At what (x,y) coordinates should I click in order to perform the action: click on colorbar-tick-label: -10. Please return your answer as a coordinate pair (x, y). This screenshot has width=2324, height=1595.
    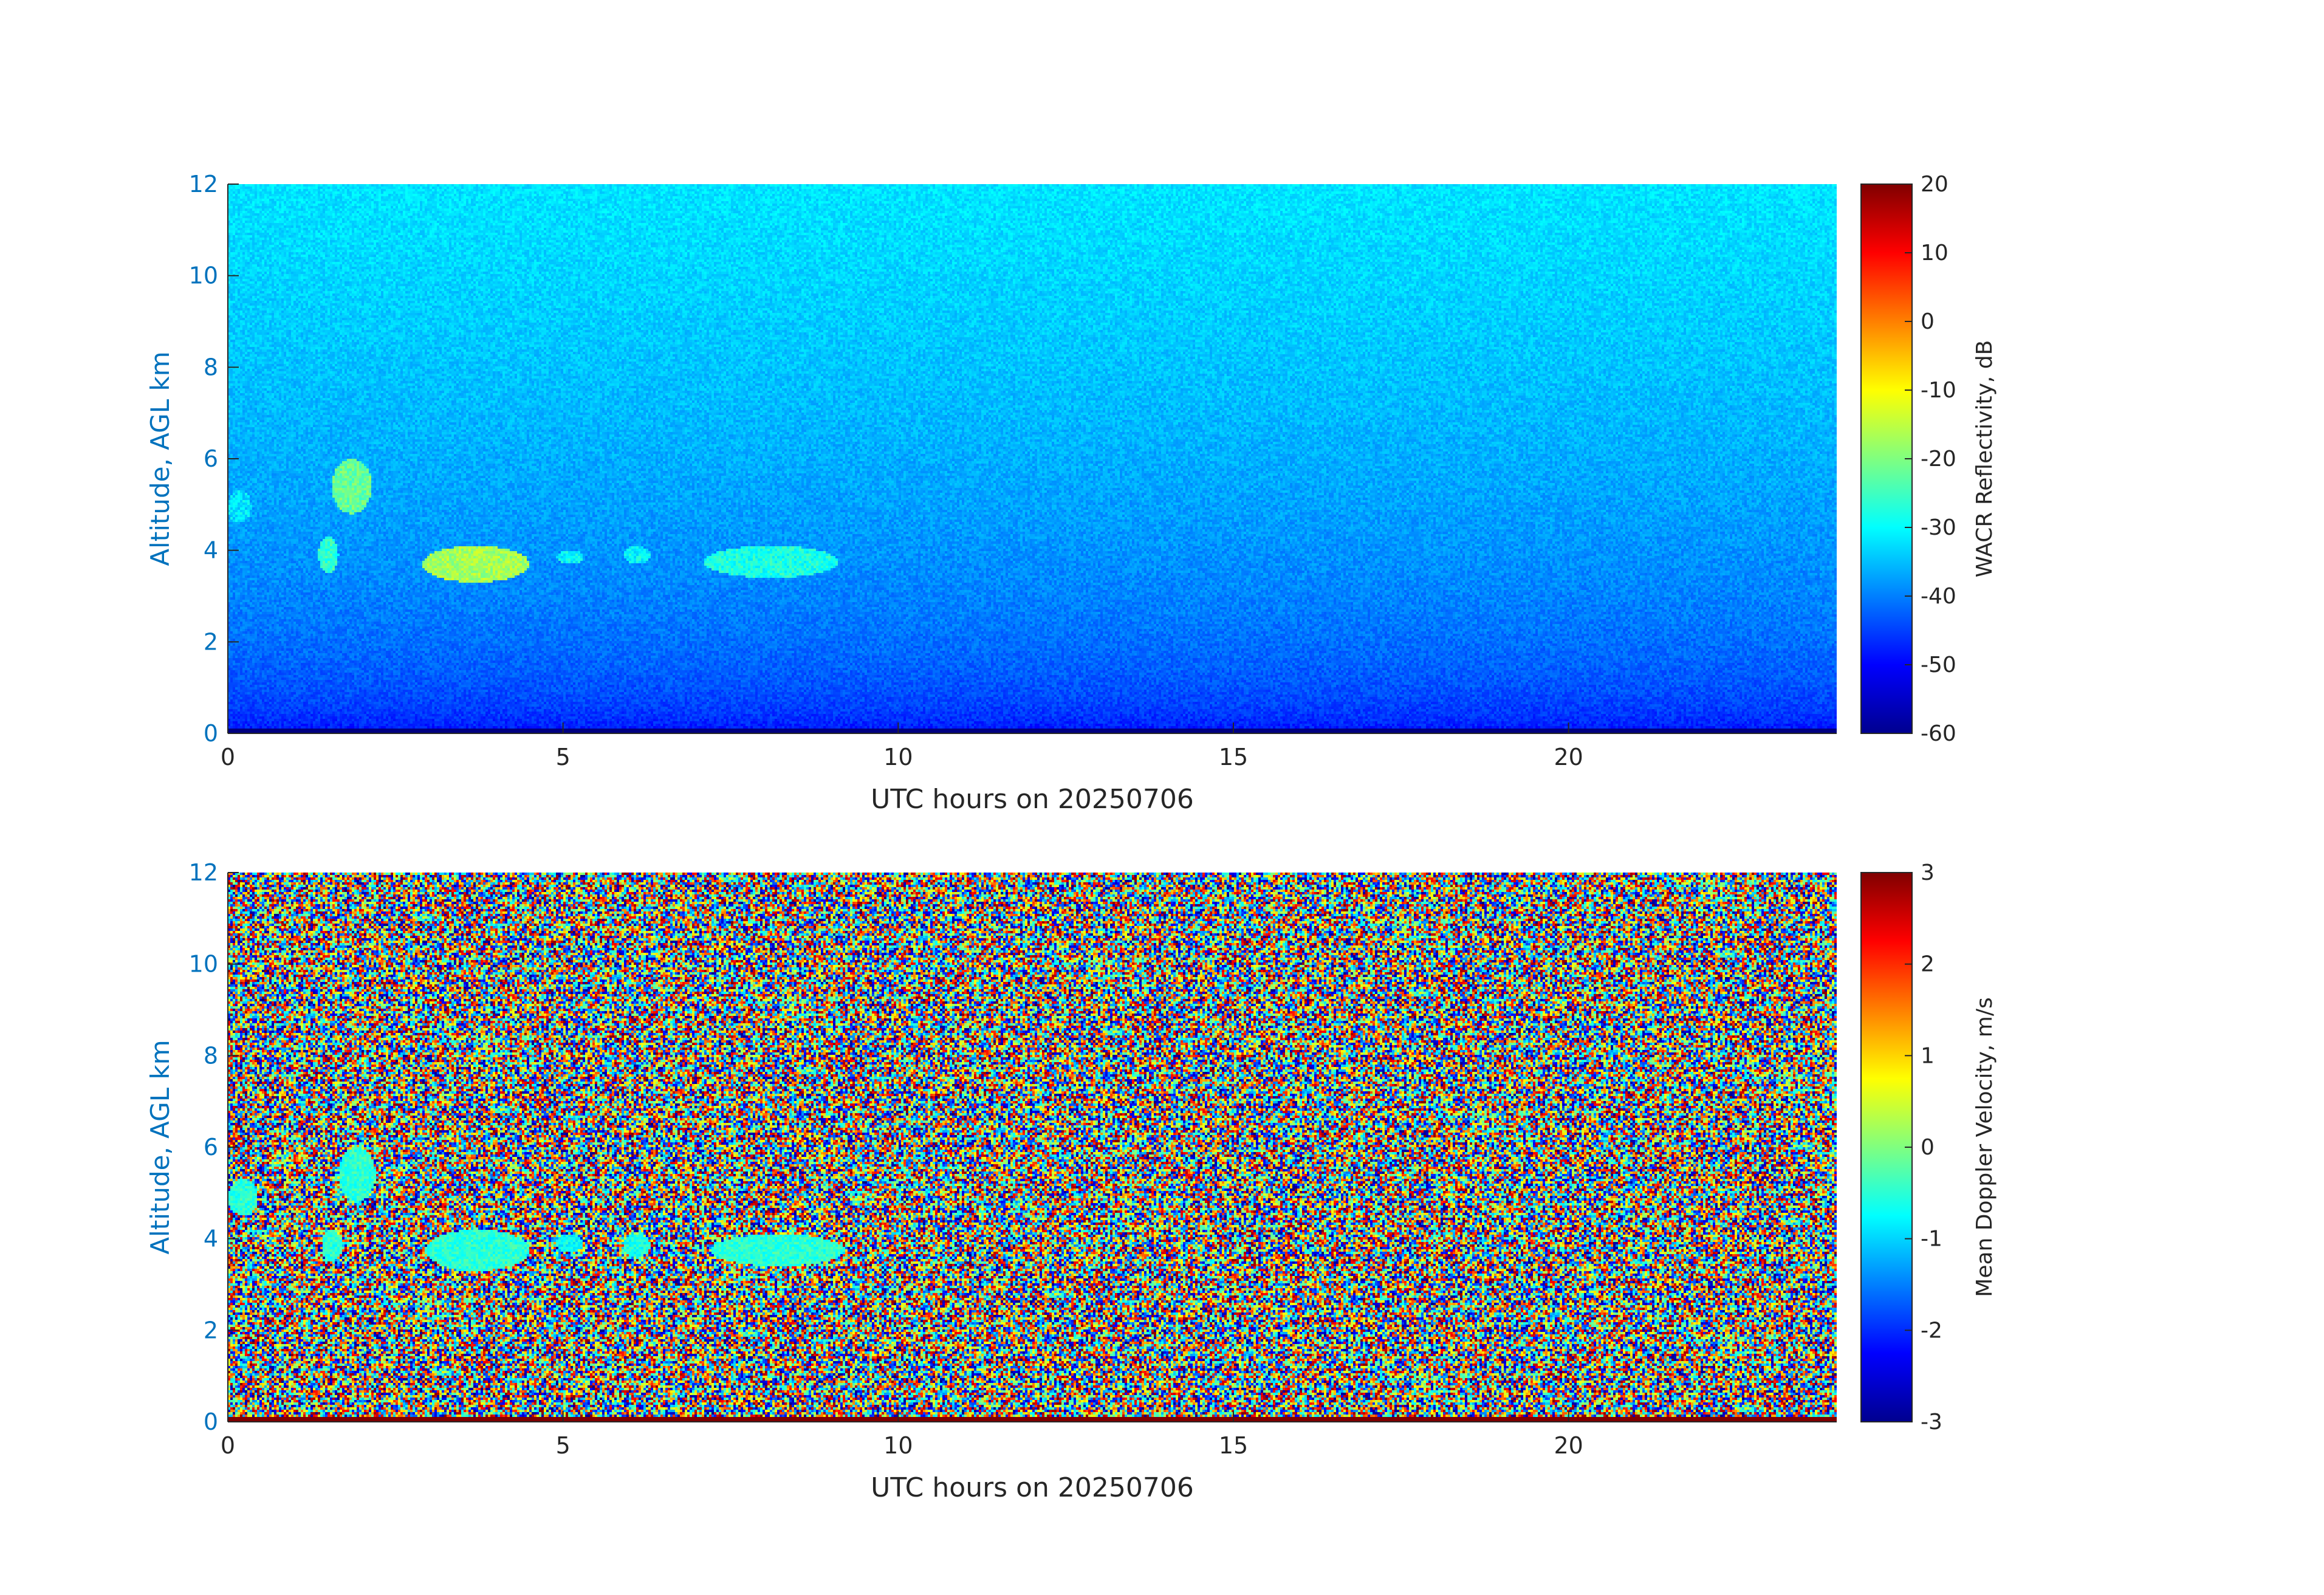
    Looking at the image, I should click on (1939, 390).